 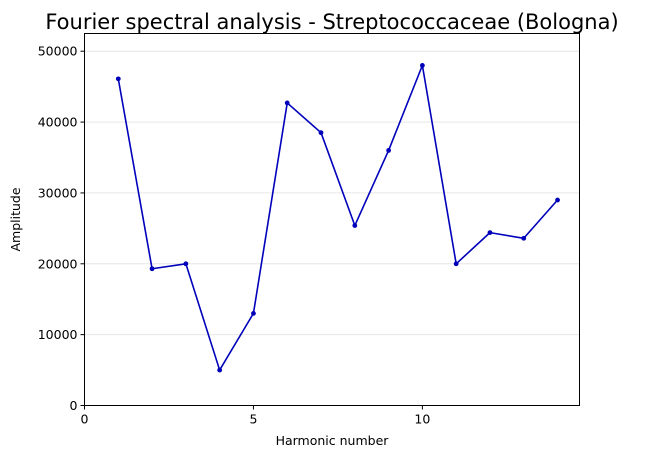 I want to click on x-tick-label: 0, so click(x=85, y=419).